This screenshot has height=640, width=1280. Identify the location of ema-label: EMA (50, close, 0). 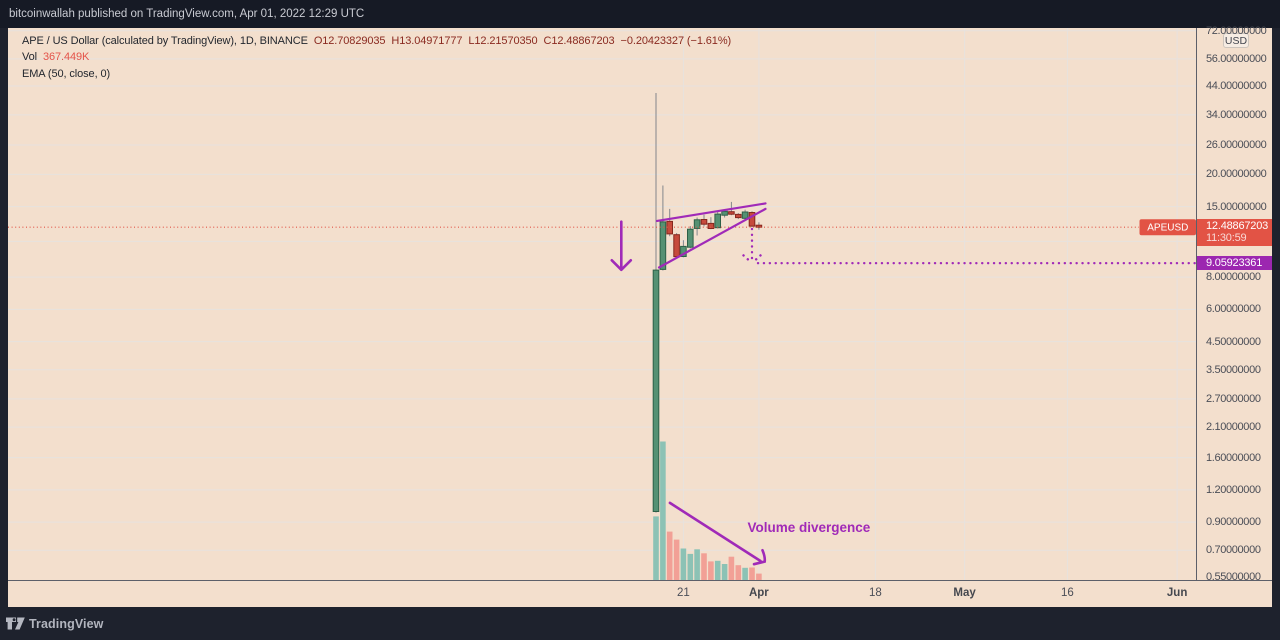
(66, 73).